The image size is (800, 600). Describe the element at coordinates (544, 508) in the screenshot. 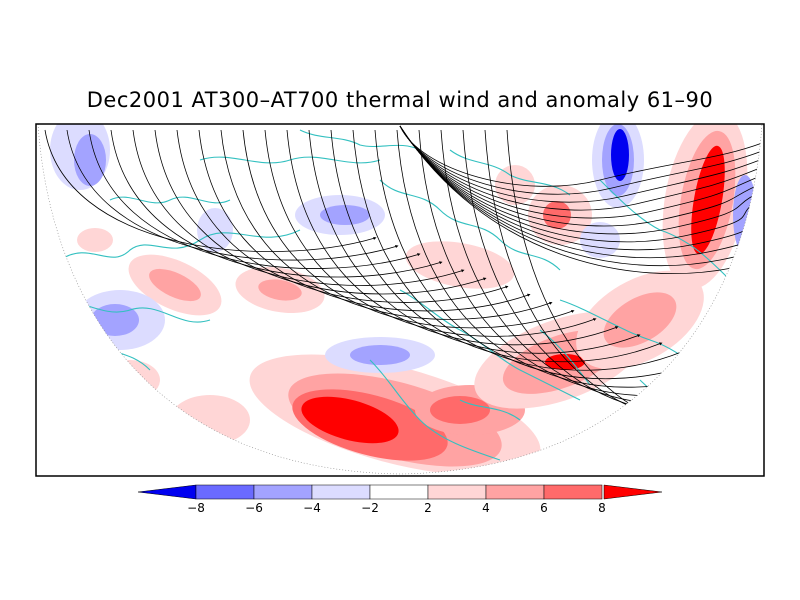

I see `colorbar-tick-label: 6` at that location.